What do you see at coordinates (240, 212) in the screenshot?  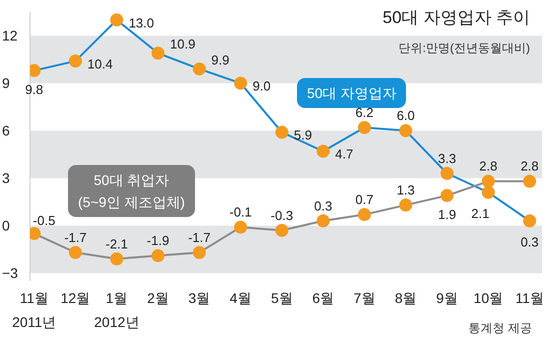 I see `data-label: -0.1` at bounding box center [240, 212].